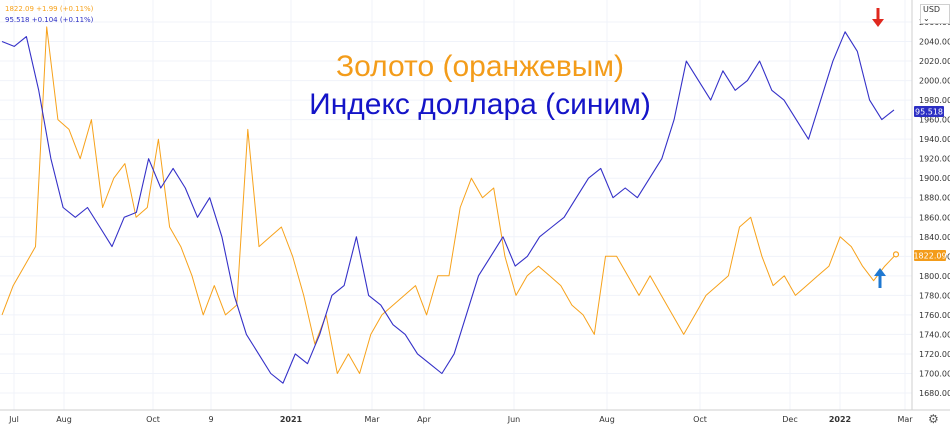 The width and height of the screenshot is (950, 428). What do you see at coordinates (934, 217) in the screenshot?
I see `y-tick-label: 1860.00` at bounding box center [934, 217].